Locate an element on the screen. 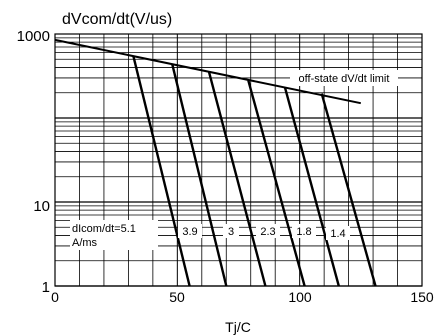 The height and width of the screenshot is (336, 439). curve-label-1-8: 1.8 is located at coordinates (303, 232).